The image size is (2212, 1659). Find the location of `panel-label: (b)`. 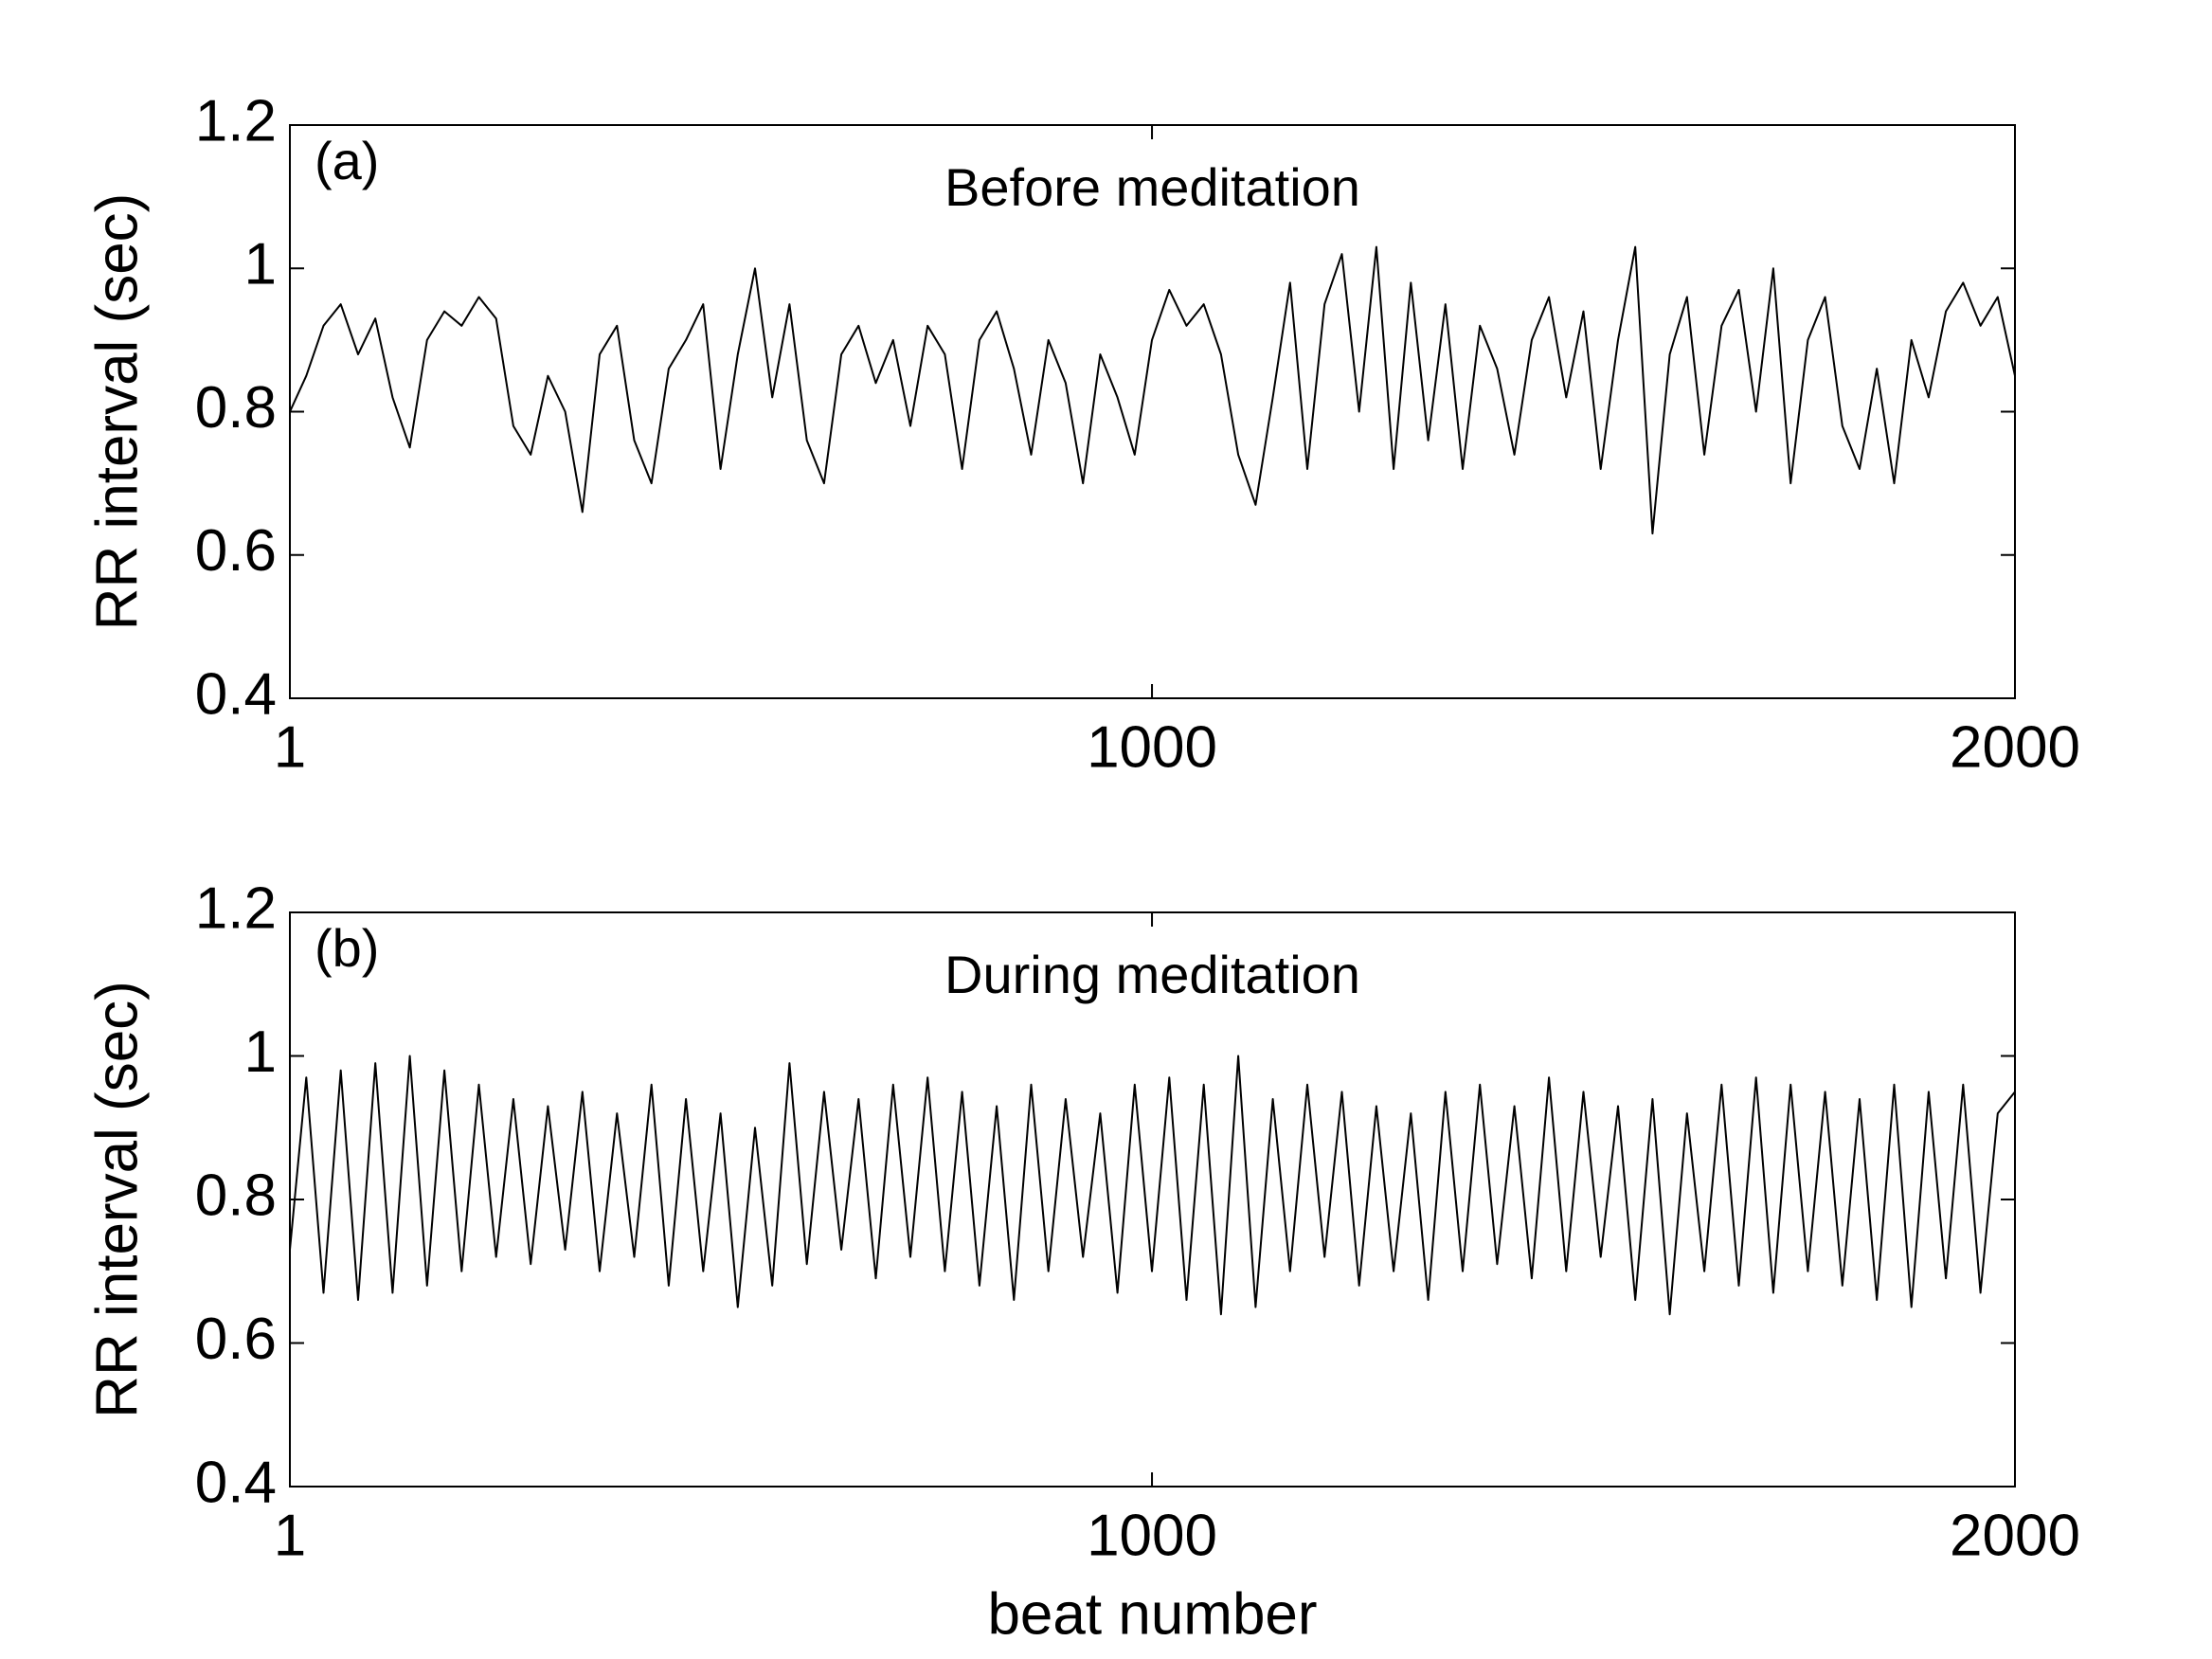

panel-label: (b) is located at coordinates (347, 948).